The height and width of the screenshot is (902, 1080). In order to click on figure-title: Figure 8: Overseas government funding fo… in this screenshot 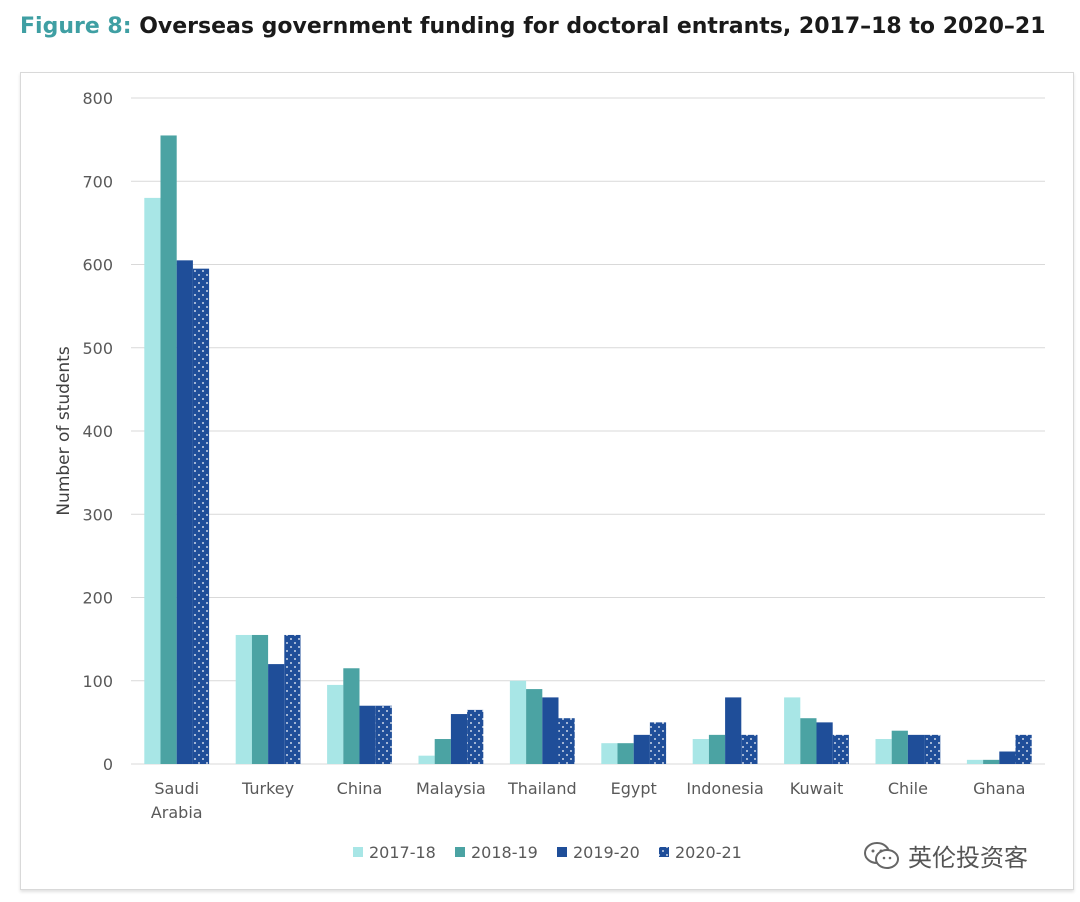, I will do `click(533, 26)`.